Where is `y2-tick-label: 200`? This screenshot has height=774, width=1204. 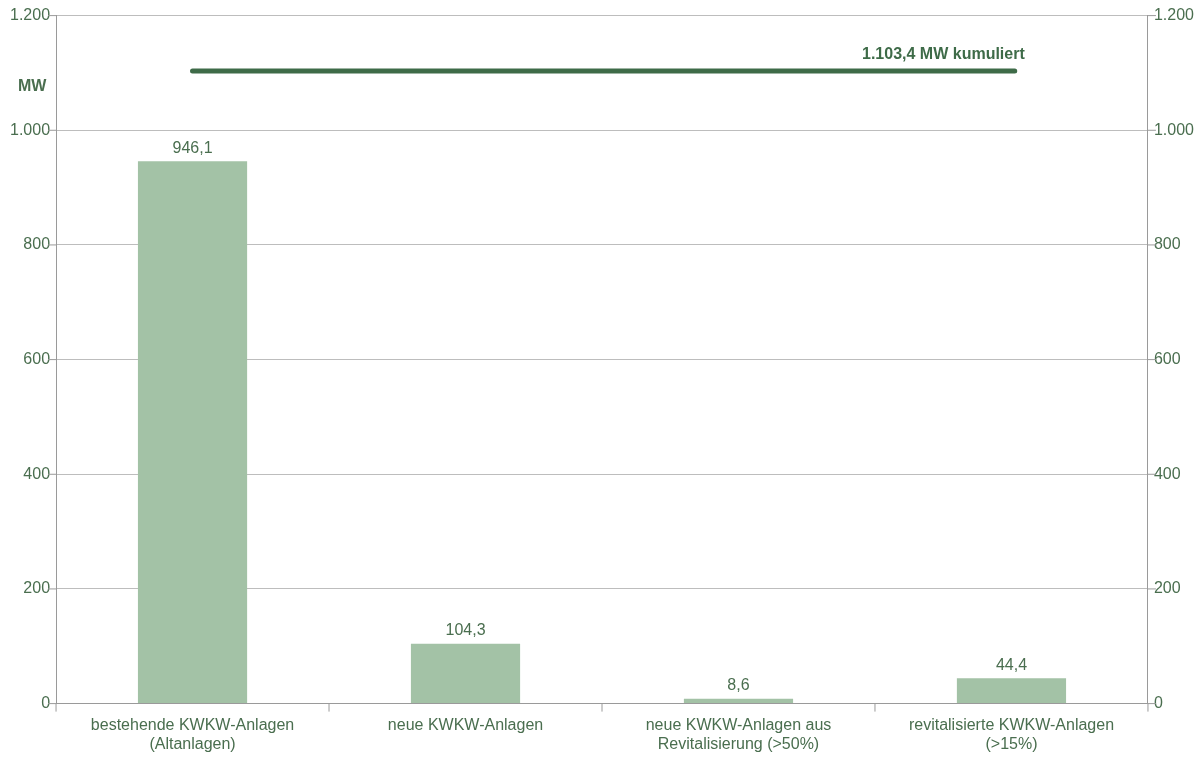 y2-tick-label: 200 is located at coordinates (1167, 588).